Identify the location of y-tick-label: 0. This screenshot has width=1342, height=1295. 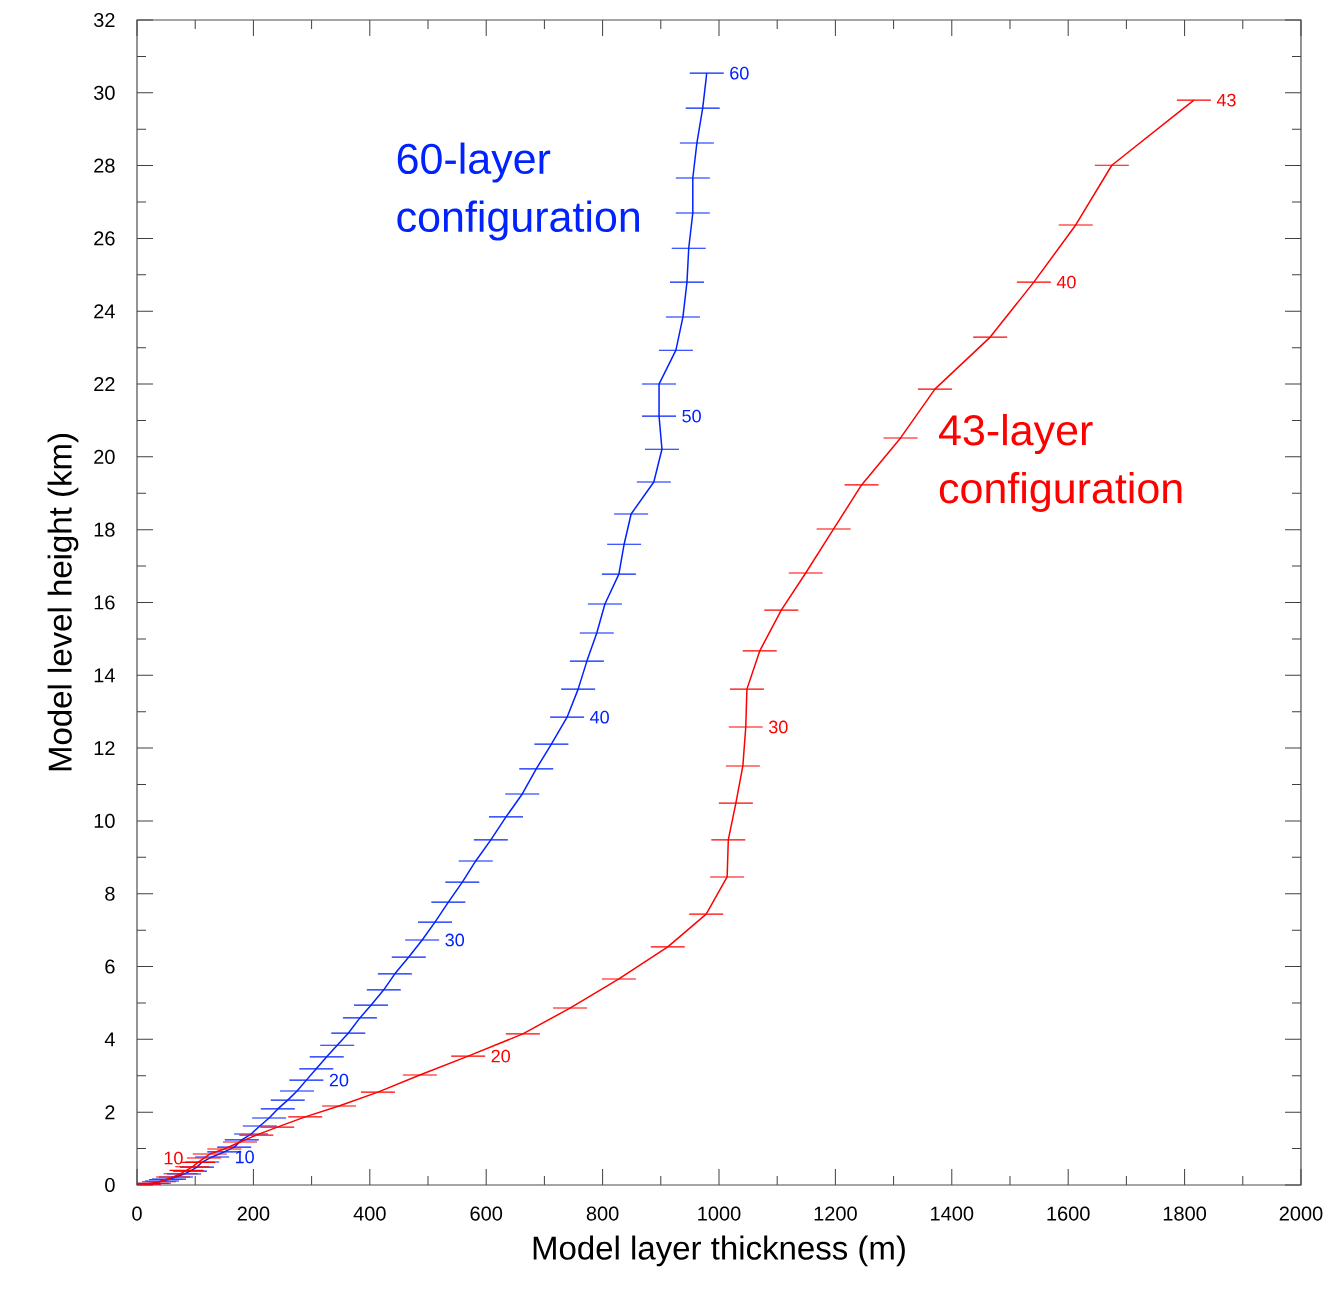
(110, 1185).